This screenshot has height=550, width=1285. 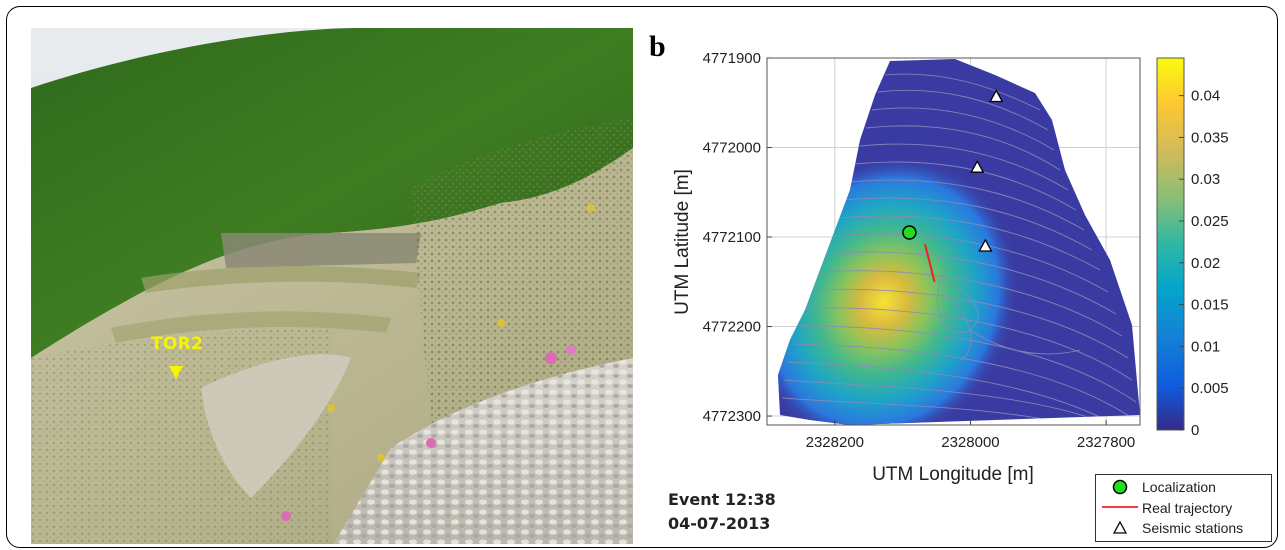 What do you see at coordinates (732, 416) in the screenshot?
I see `y-tick-label: 4772300` at bounding box center [732, 416].